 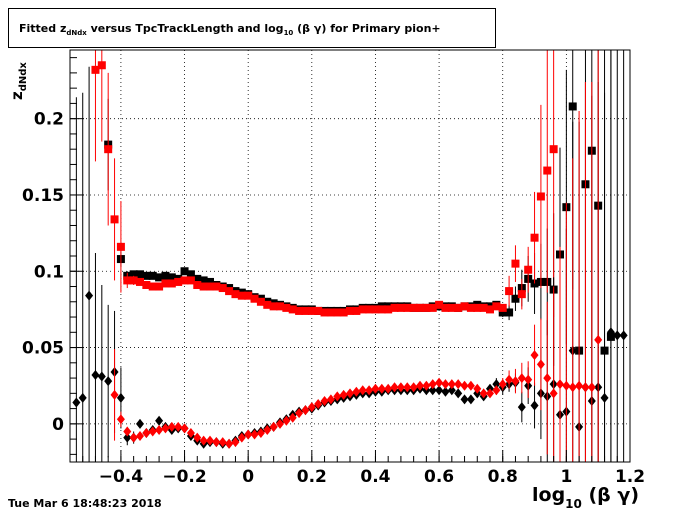 What do you see at coordinates (85, 503) in the screenshot?
I see `timestamp: Tue Mar 6 18:48:23 2018` at bounding box center [85, 503].